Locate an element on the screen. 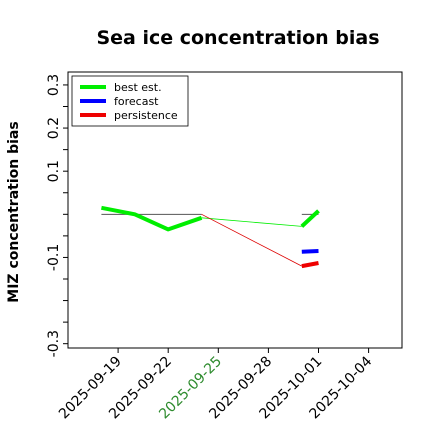 The image size is (440, 440). y-tick-label: 0.3 is located at coordinates (54, 85).